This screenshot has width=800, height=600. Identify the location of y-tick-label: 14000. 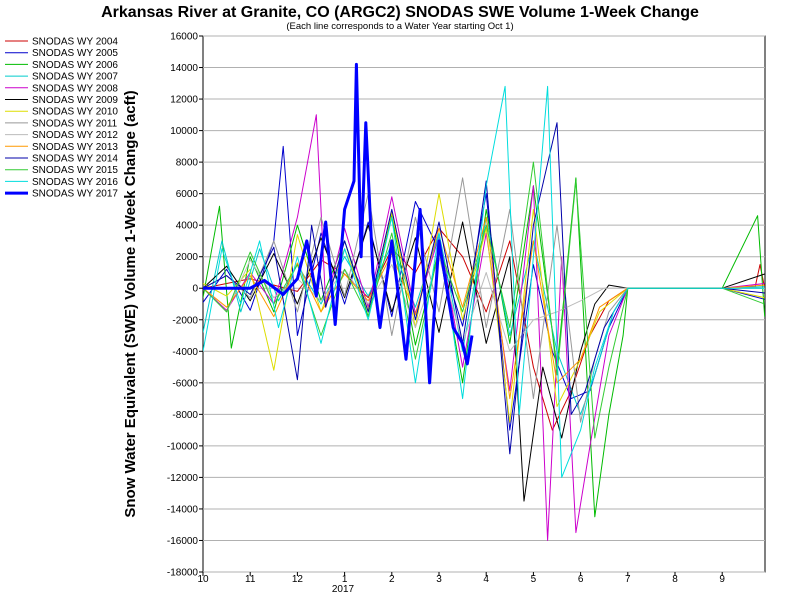
(184, 68).